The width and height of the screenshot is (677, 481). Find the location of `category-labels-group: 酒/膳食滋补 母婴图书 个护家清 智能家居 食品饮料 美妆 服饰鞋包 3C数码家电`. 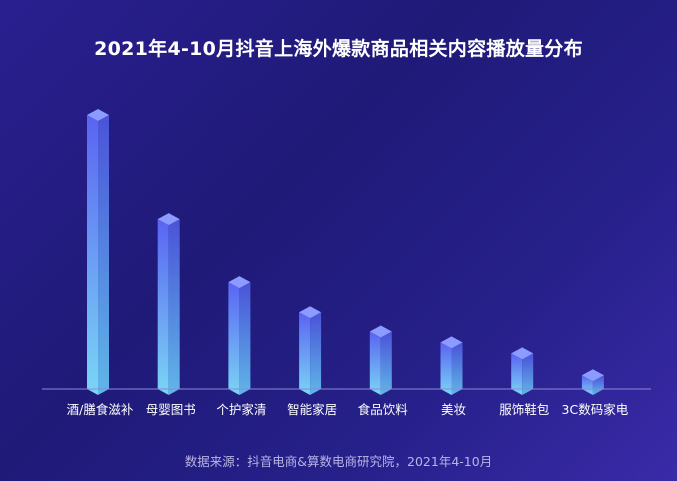

category-labels-group: 酒/膳食滋补 母婴图书 个护家清 智能家居 食品饮料 美妆 服饰鞋包 3C数码家电 is located at coordinates (348, 409).